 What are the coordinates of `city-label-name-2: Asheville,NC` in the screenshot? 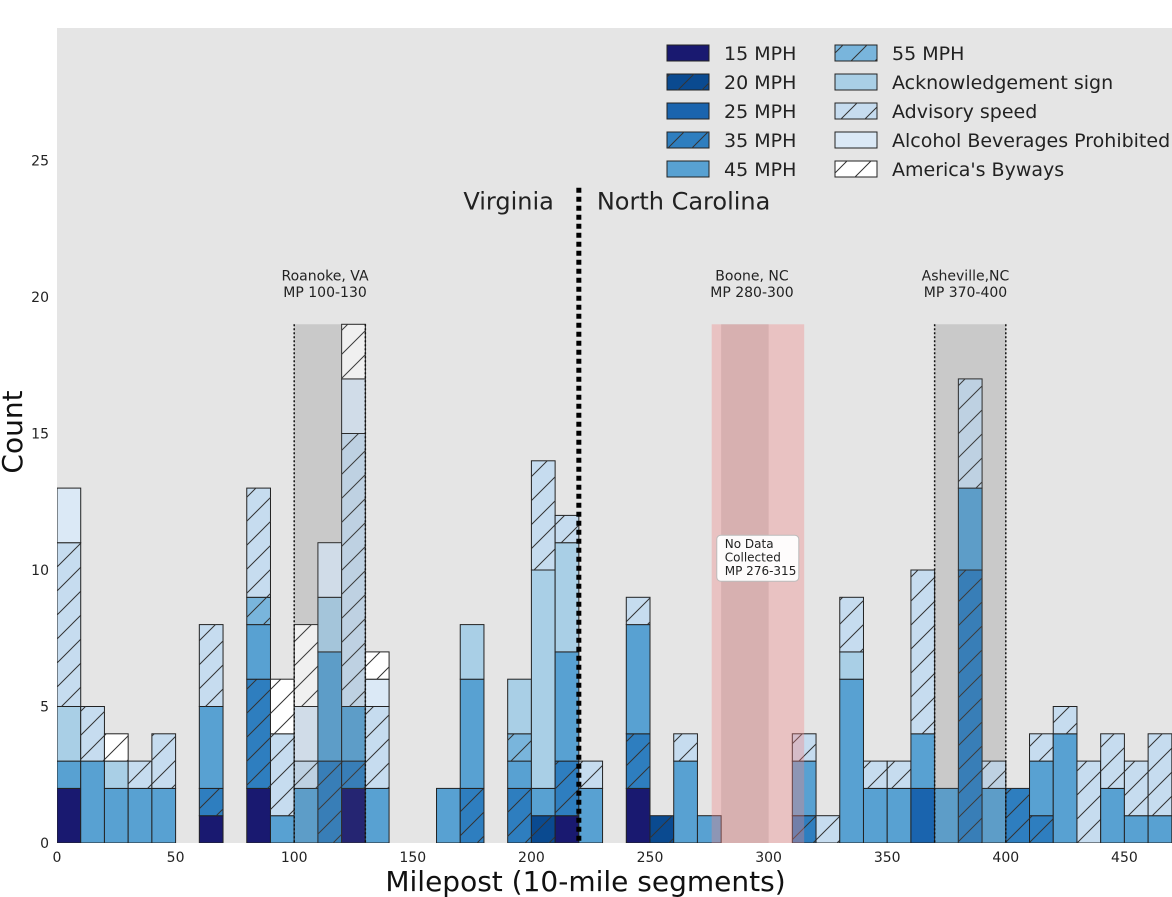 It's located at (966, 277).